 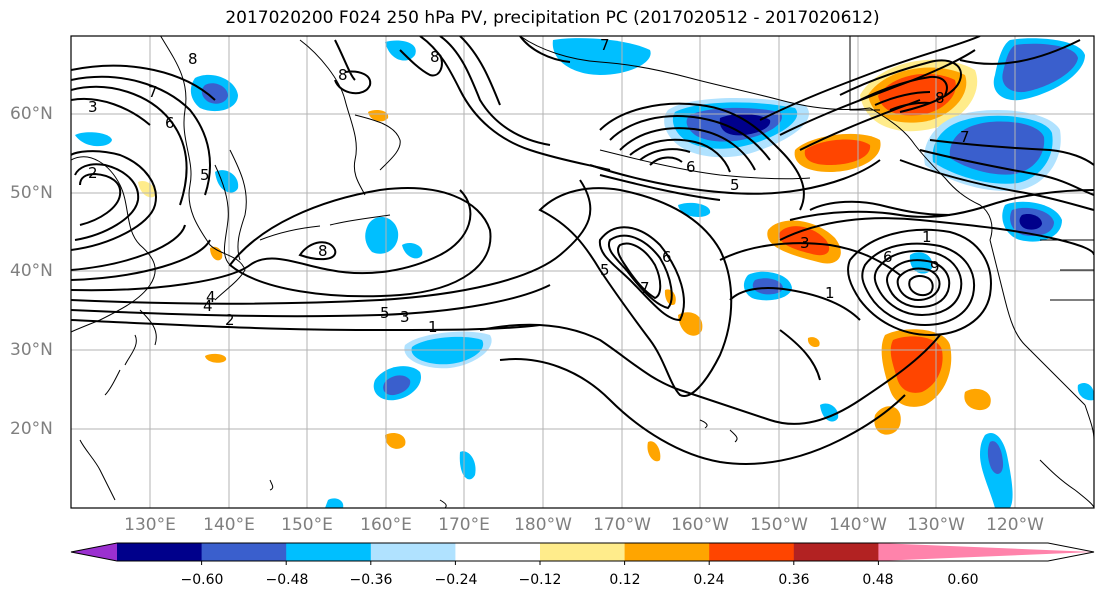 What do you see at coordinates (936, 525) in the screenshot?
I see `lon-label: 130°W` at bounding box center [936, 525].